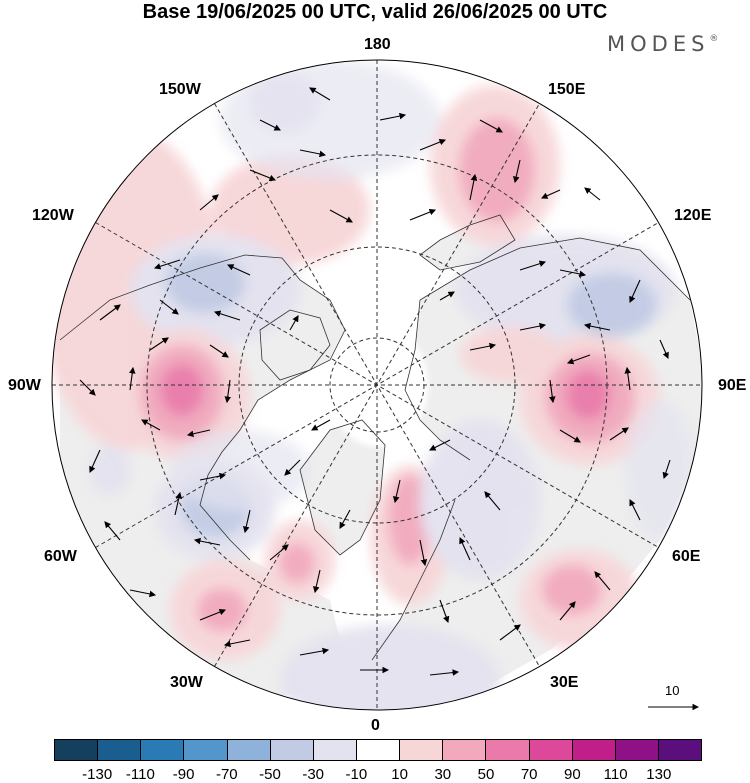 This screenshot has height=783, width=750. What do you see at coordinates (183, 774) in the screenshot?
I see `colorbar-tick-label: -90` at bounding box center [183, 774].